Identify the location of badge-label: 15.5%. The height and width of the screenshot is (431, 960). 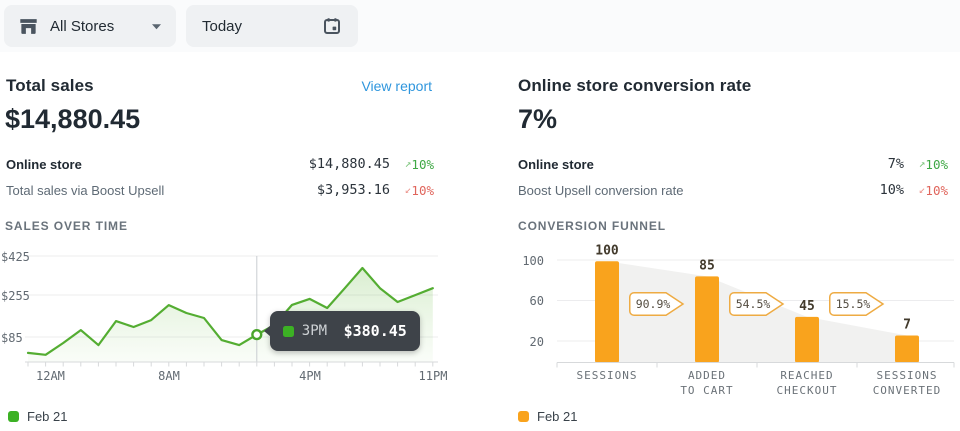
(853, 304).